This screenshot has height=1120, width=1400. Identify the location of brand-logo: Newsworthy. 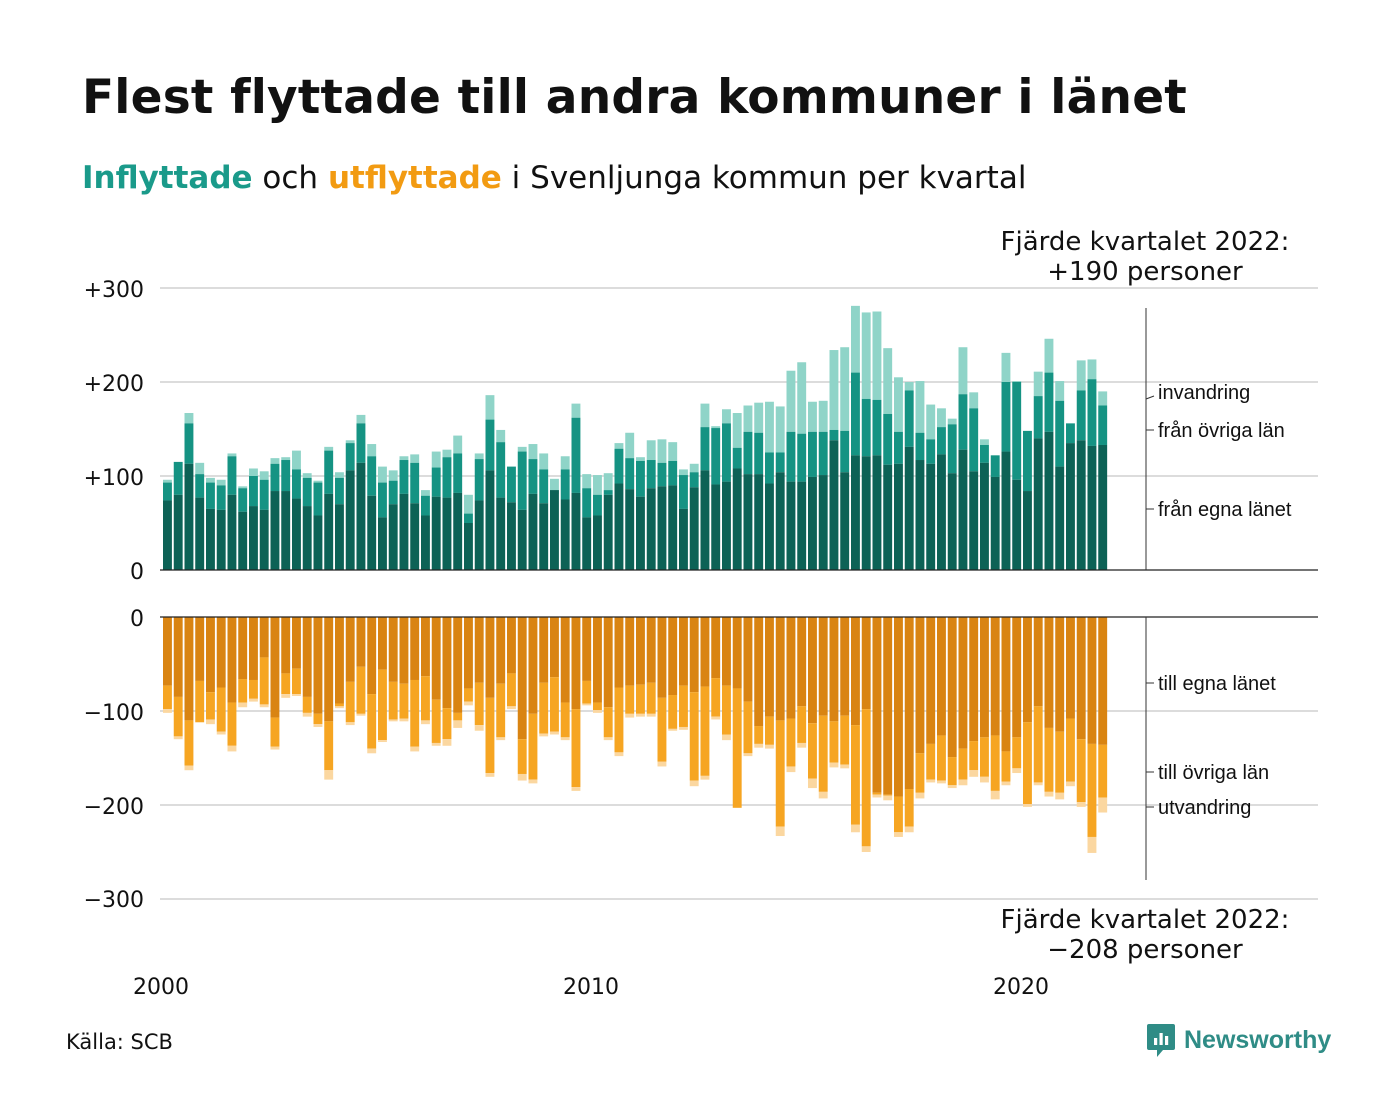
(1238, 1040).